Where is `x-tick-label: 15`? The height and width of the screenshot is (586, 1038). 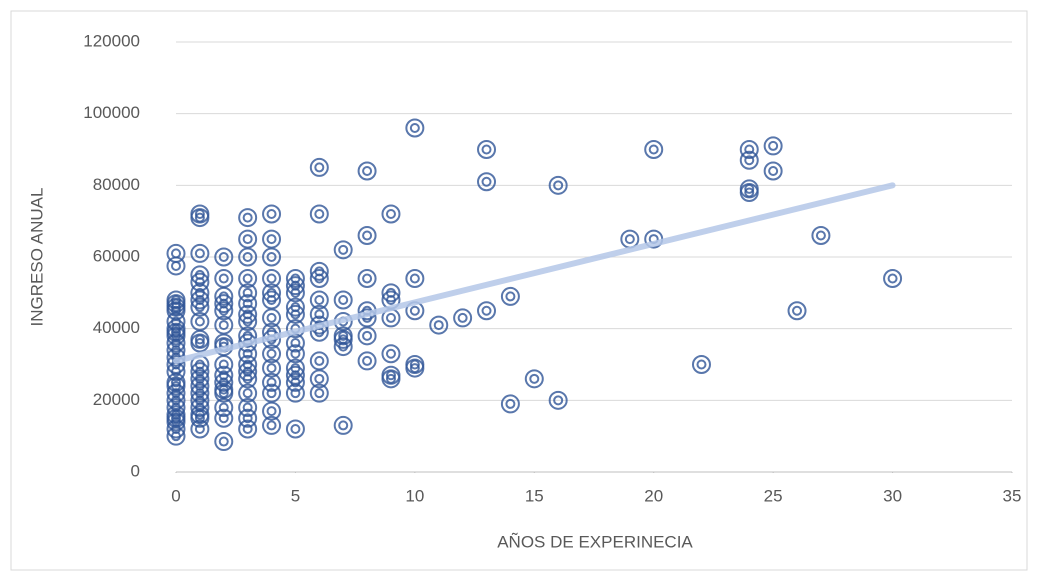
x-tick-label: 15 is located at coordinates (534, 495).